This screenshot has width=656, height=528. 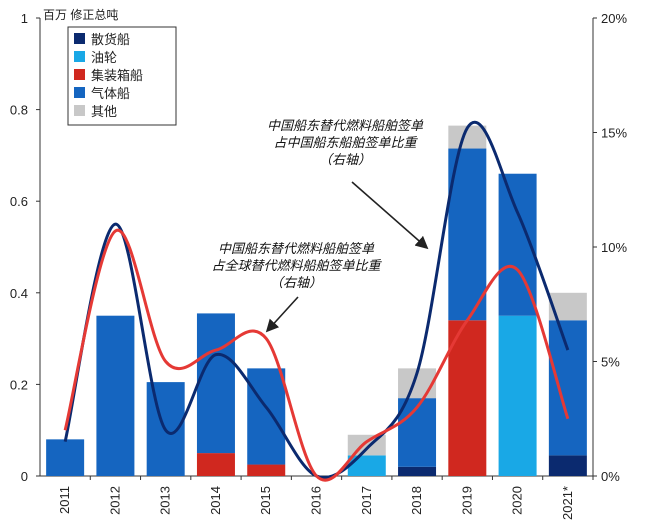 I want to click on right-tick-label: 20%, so click(x=614, y=18).